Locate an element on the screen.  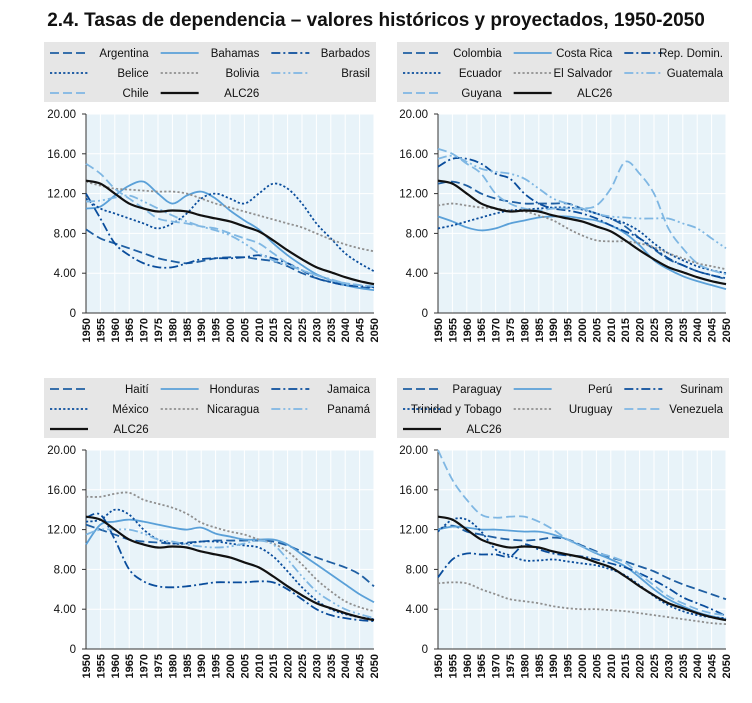
legend-item-brasil: Brasil is located at coordinates (320, 74).